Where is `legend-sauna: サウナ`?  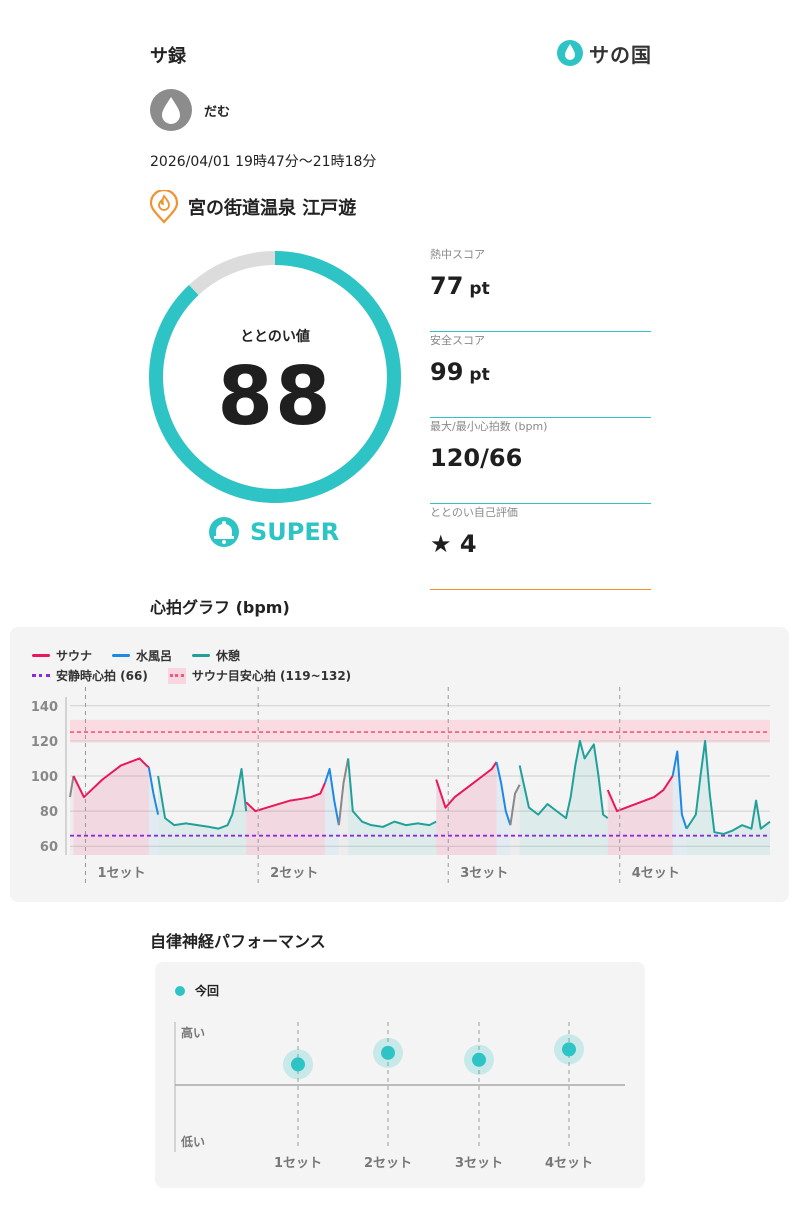
legend-sauna: サウナ is located at coordinates (62, 655).